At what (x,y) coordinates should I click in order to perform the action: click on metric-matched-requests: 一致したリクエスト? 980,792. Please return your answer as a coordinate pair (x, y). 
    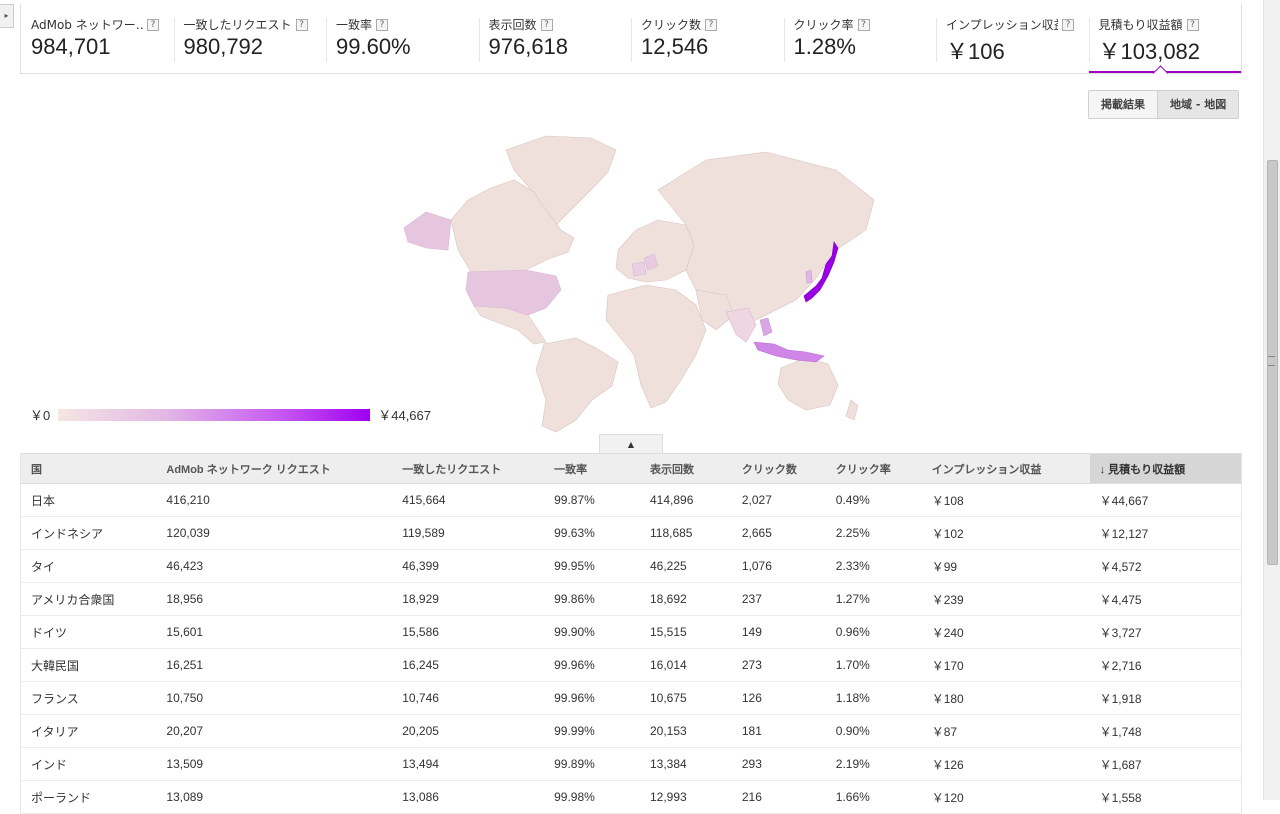
    Looking at the image, I should click on (250, 38).